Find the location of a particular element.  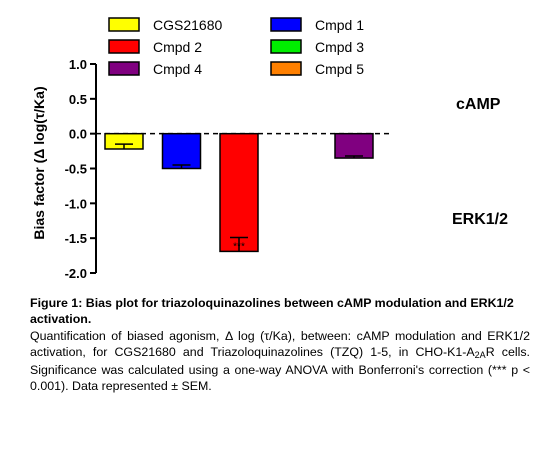

erk-label: ERK1/2 is located at coordinates (480, 219).